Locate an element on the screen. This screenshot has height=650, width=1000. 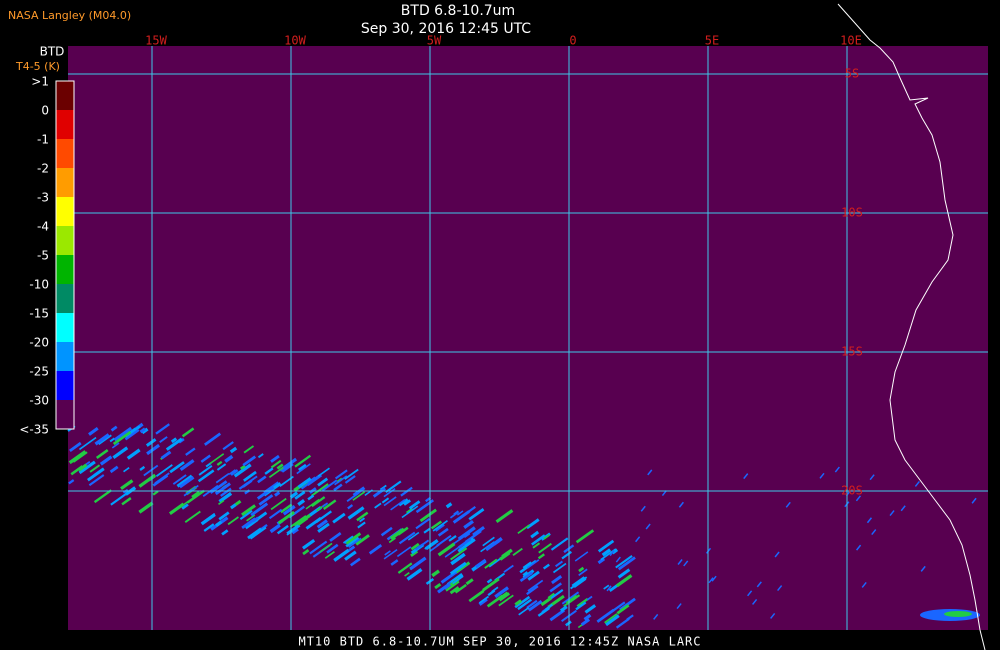
lon-label: 5W is located at coordinates (434, 41).